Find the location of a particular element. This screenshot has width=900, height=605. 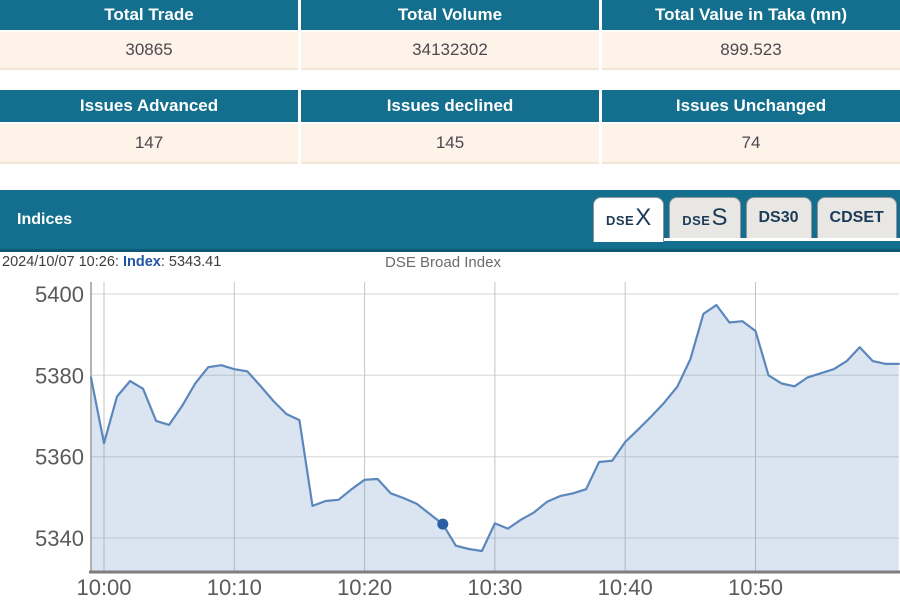

svg-text: 10:10 is located at coordinates (234, 587).